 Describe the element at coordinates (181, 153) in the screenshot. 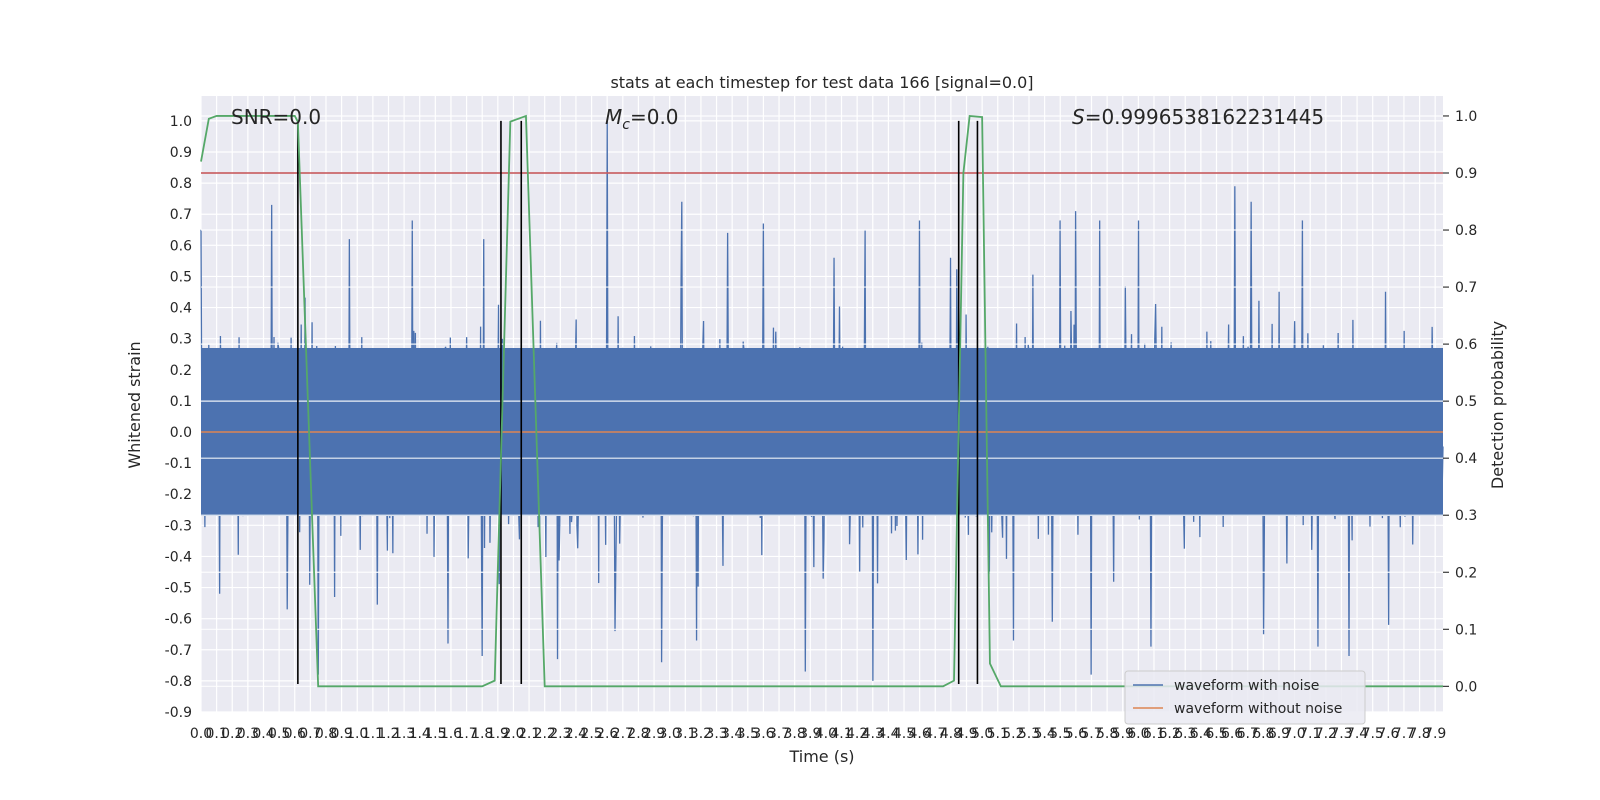

I see `y-tick-label-left: 0.9` at that location.